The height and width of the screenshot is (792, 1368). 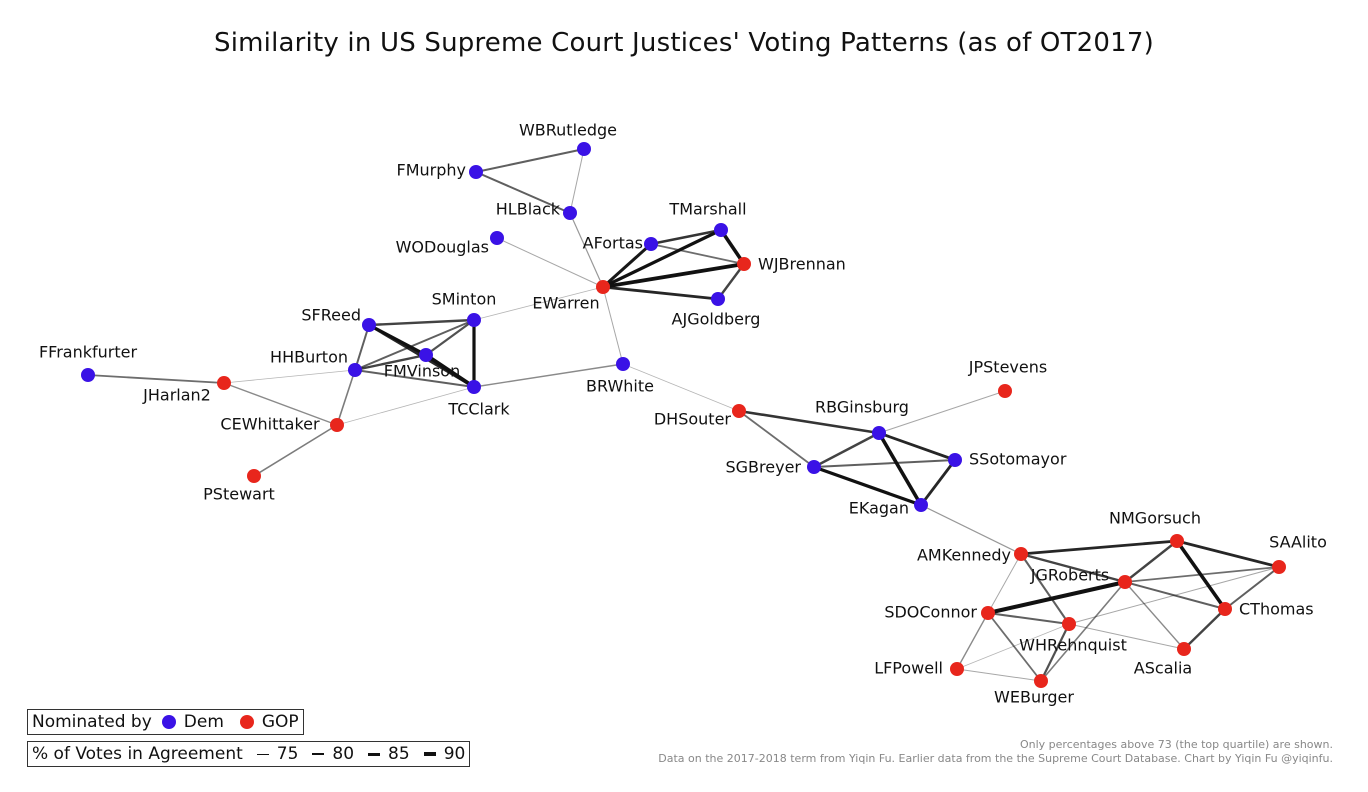 I want to click on legend-dem-swatch, so click(x=168, y=722).